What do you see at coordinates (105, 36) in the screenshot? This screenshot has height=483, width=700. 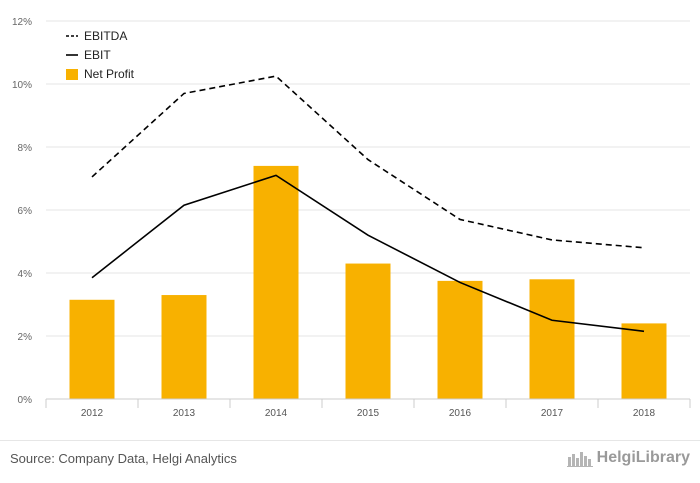 I see `legend-label-ebitda: EBITDA` at bounding box center [105, 36].